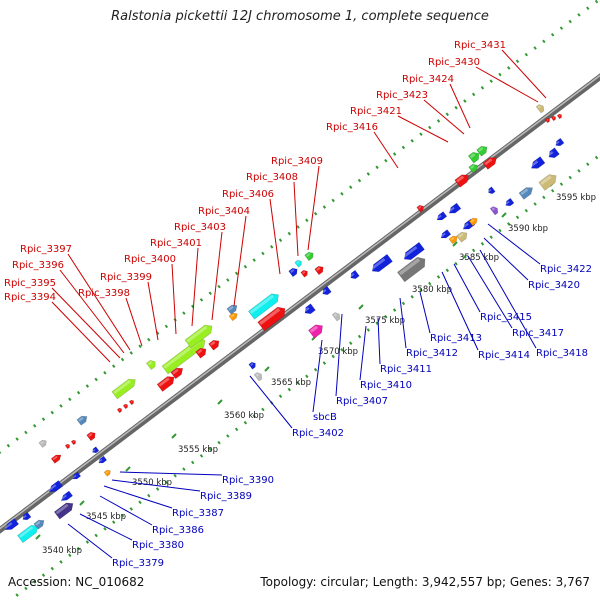 The width and height of the screenshot is (600, 600). I want to click on gene-label-bottom: Rpic_3422, so click(566, 269).